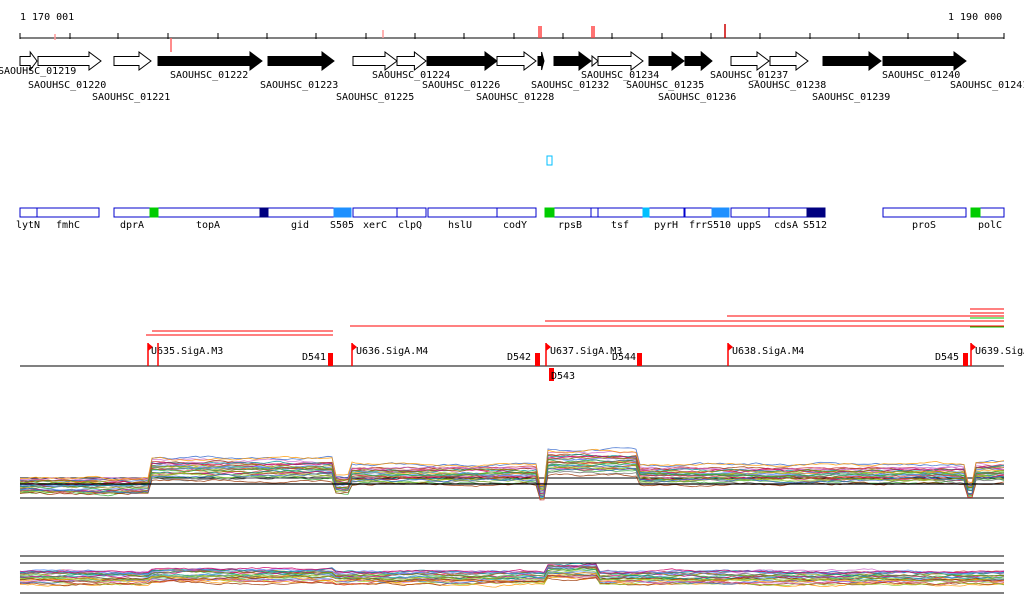 Image resolution: width=1024 pixels, height=615 pixels. I want to click on gene-label: SAOUHSC_01239, so click(851, 97).